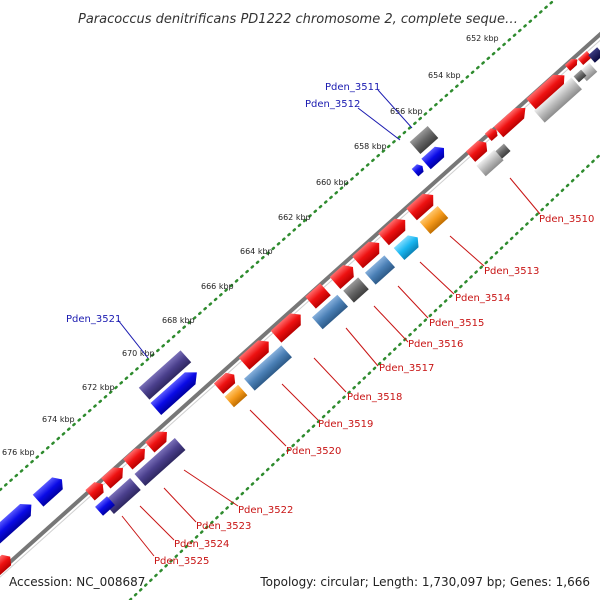 Image resolution: width=600 pixels, height=600 pixels. I want to click on gene-label: Pden_3516, so click(435, 344).